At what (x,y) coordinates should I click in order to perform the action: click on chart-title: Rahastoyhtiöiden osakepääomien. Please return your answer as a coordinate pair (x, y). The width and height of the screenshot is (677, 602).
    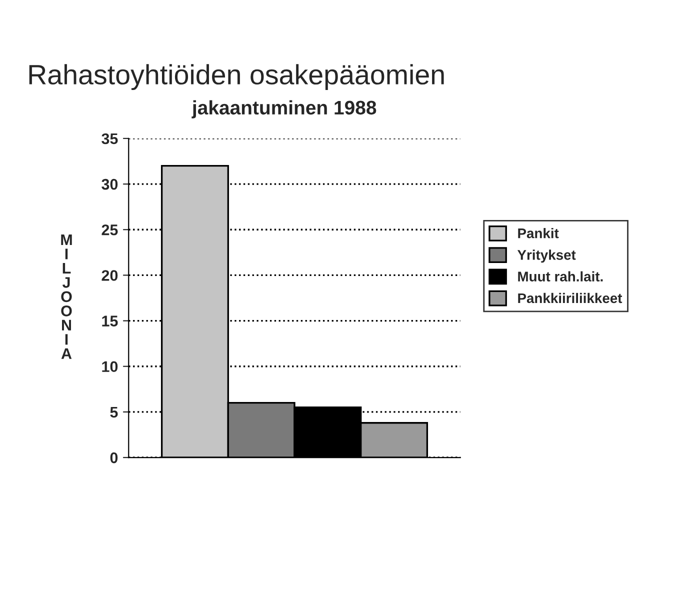
    Looking at the image, I should click on (236, 77).